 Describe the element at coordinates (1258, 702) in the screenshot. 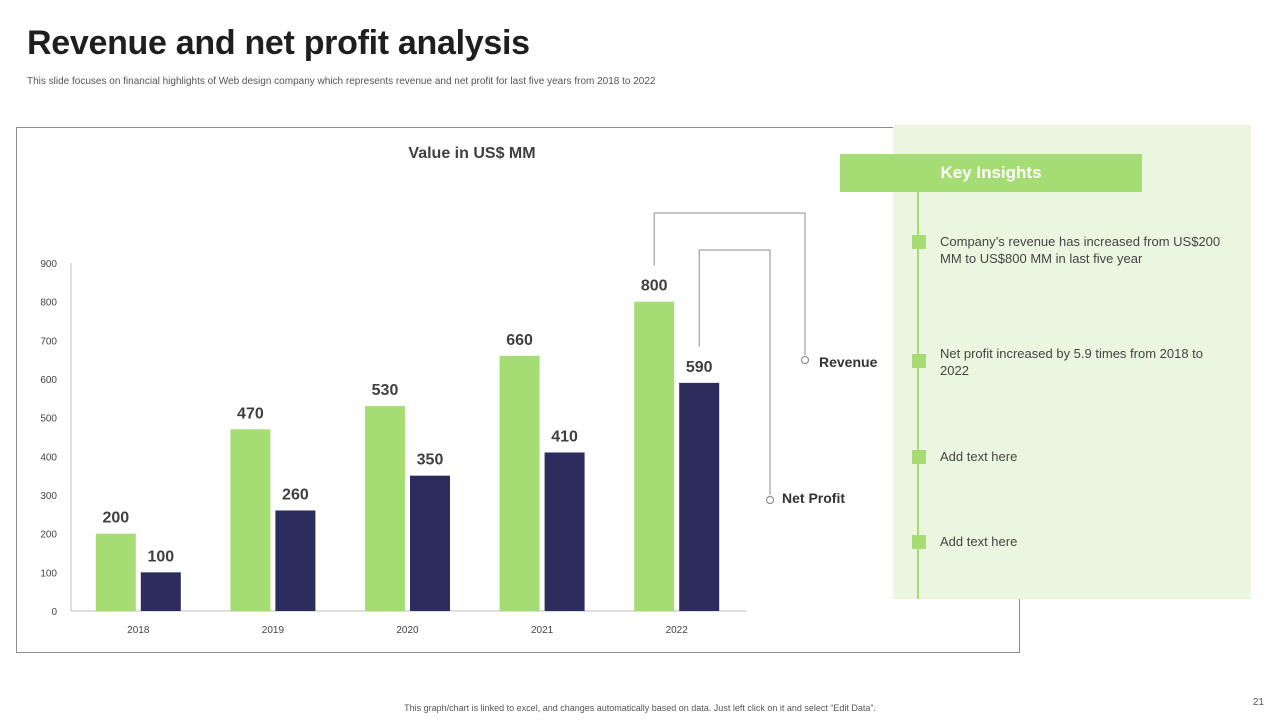

I see `page-number: 21` at that location.